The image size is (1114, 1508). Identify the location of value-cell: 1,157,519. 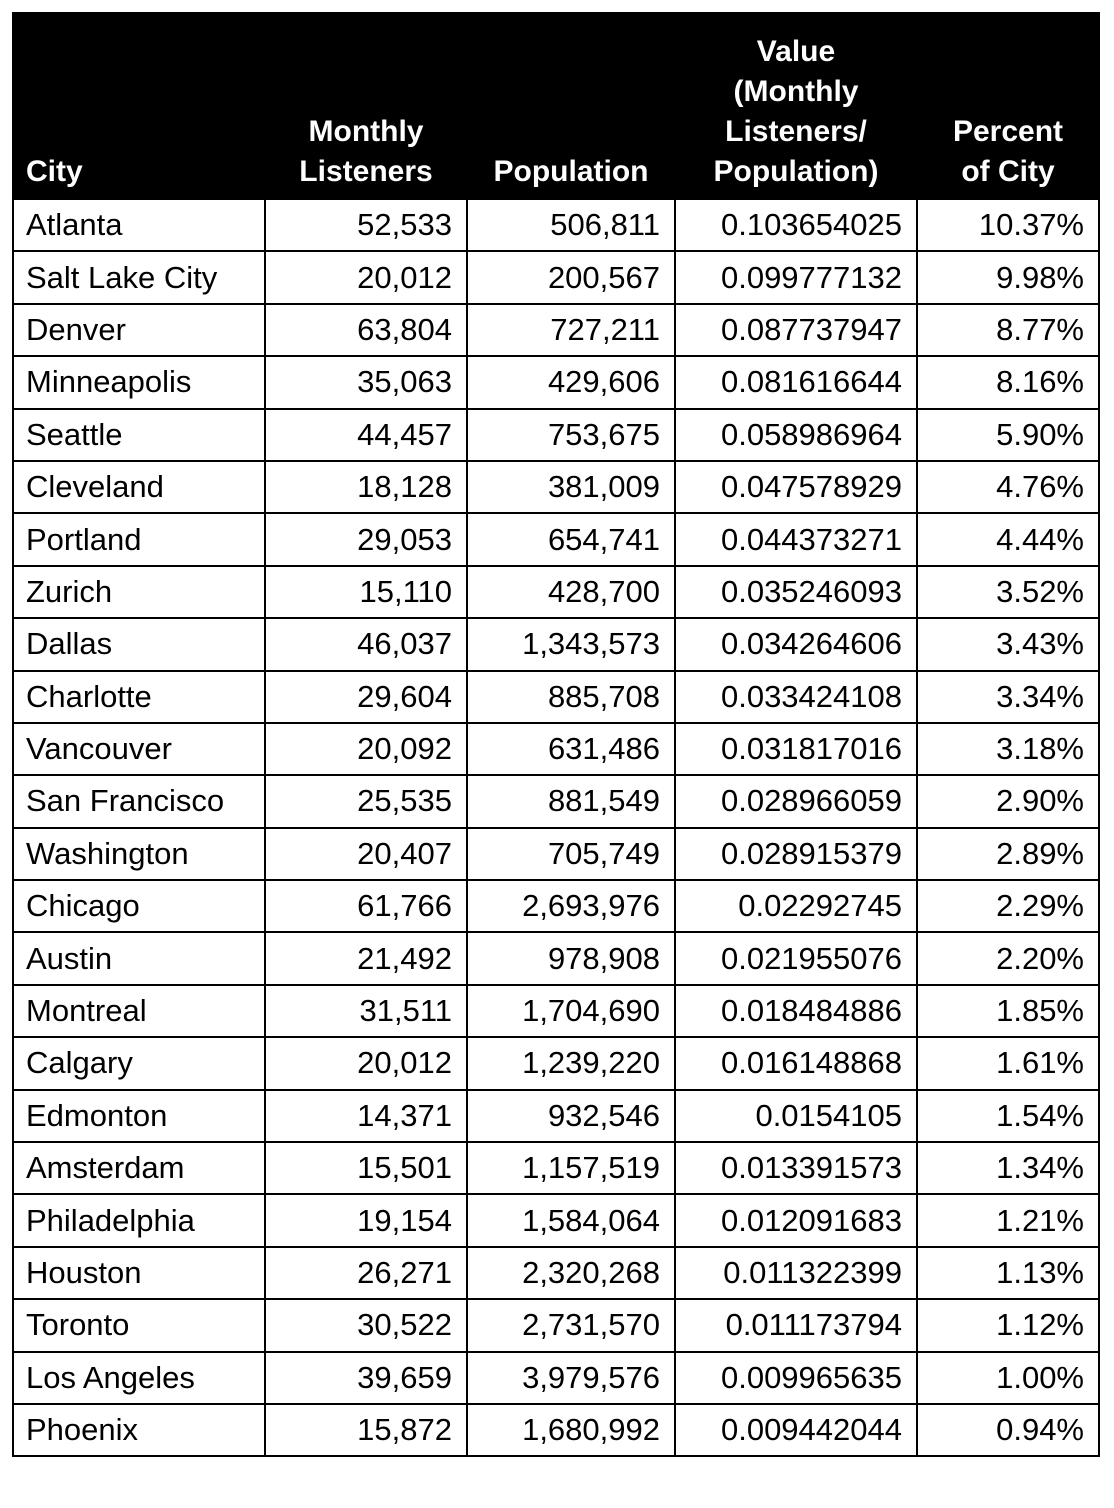
(571, 1168).